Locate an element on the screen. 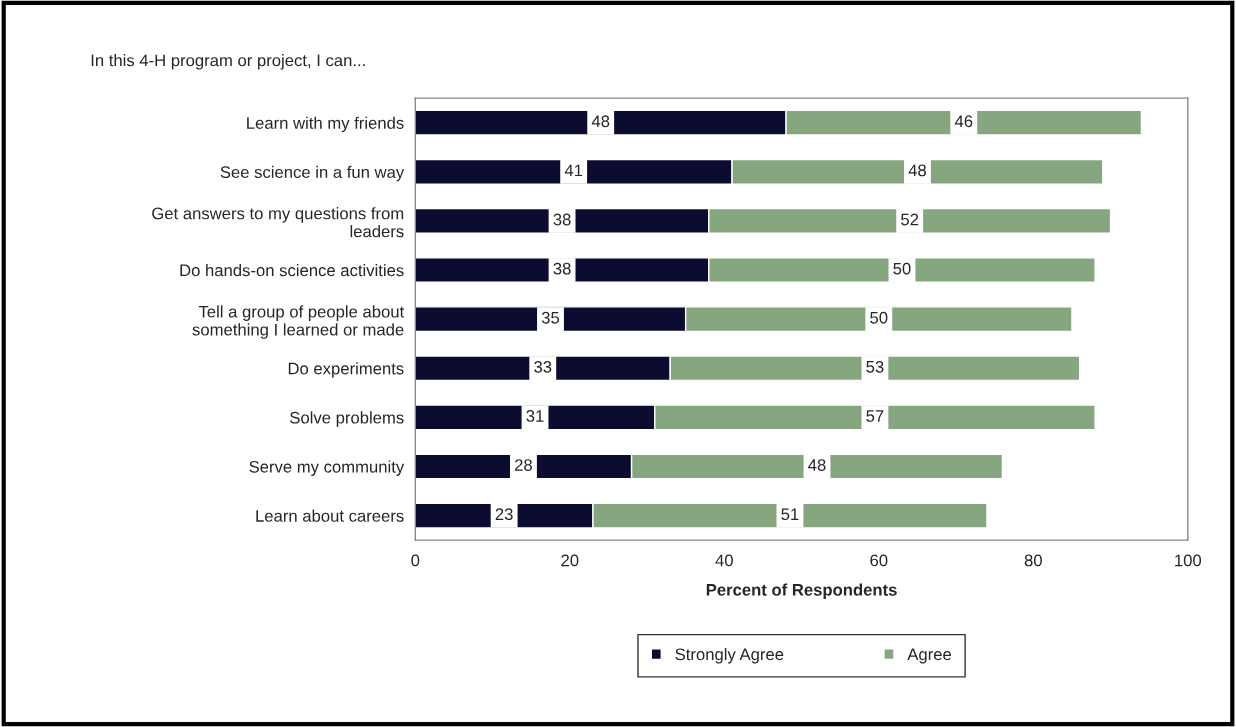  x-tick-label: 100 is located at coordinates (1188, 560).